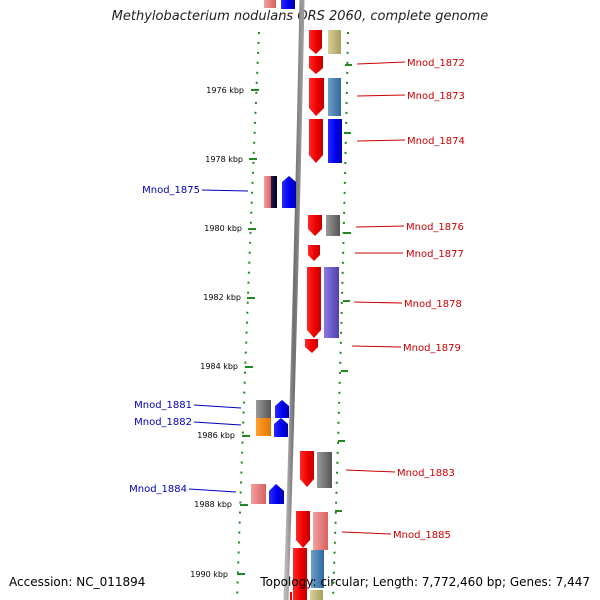  I want to click on gene-label: Mnod_1879, so click(432, 348).